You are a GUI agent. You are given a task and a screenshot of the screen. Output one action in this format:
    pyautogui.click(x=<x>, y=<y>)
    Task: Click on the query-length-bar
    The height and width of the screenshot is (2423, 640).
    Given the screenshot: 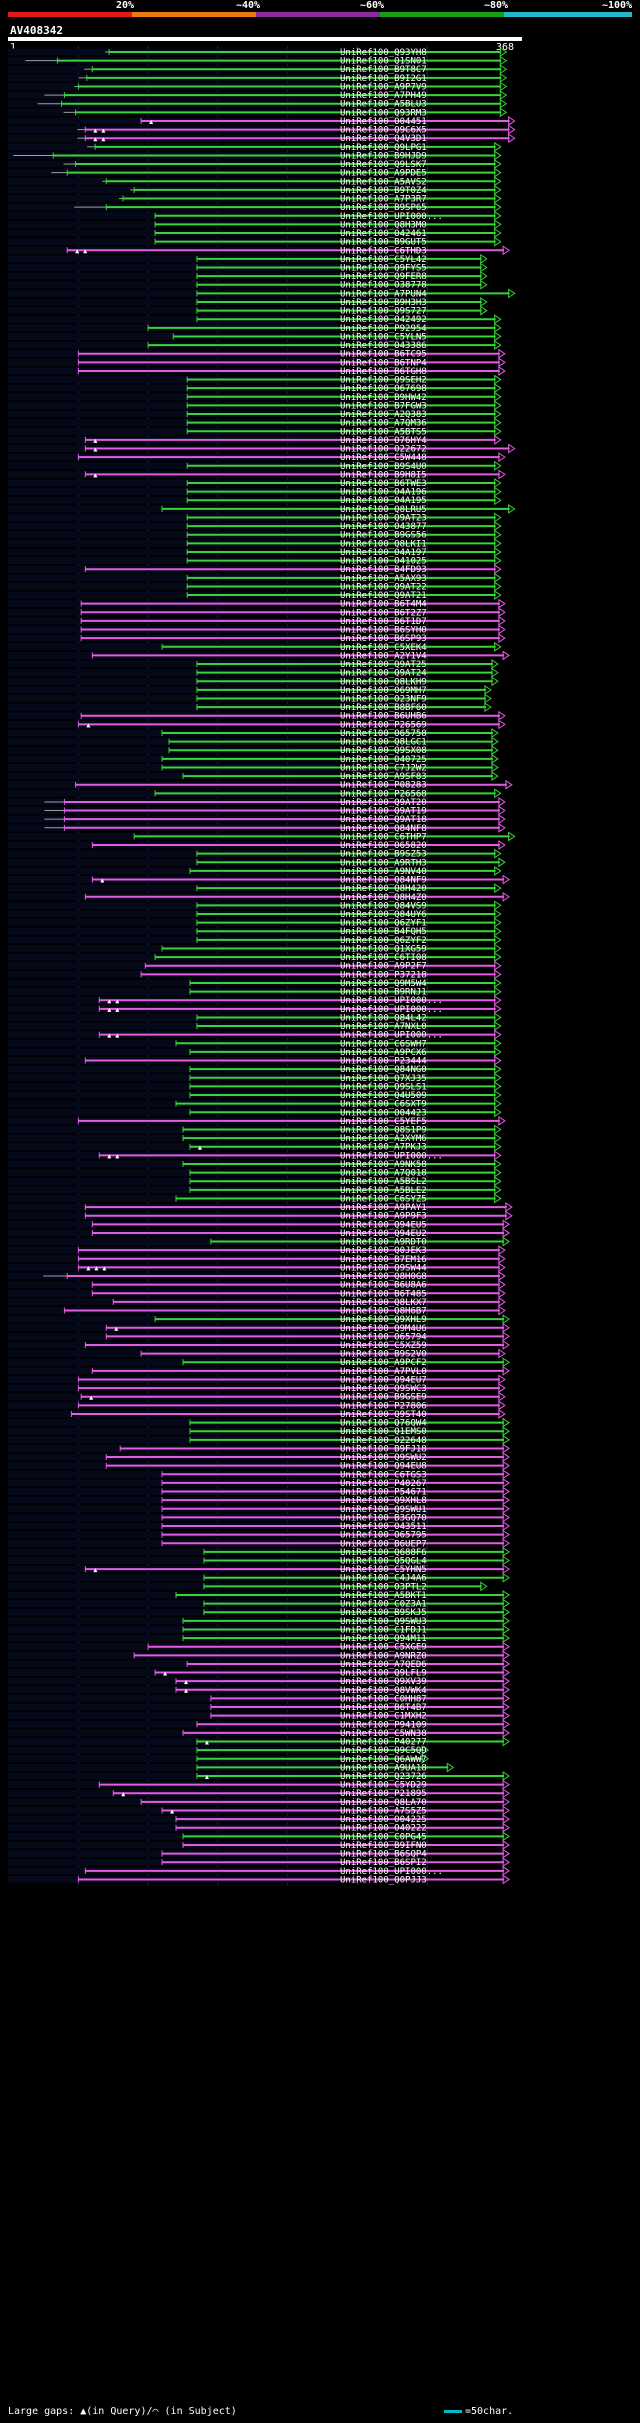 What is the action you would take?
    pyautogui.click(x=265, y=39)
    